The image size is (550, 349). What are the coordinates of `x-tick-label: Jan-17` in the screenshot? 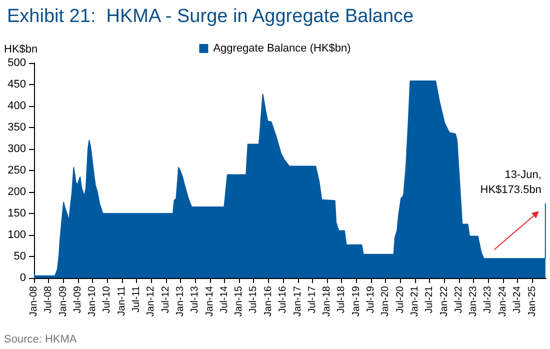 It's located at (298, 301).